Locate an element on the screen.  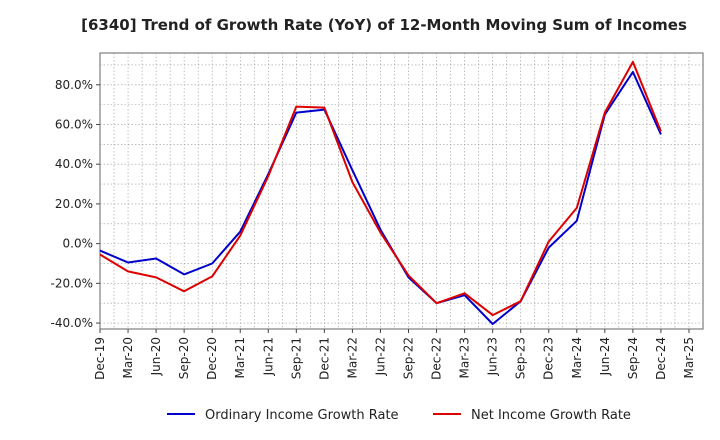
x-tick-label: Dec-22 is located at coordinates (437, 358).